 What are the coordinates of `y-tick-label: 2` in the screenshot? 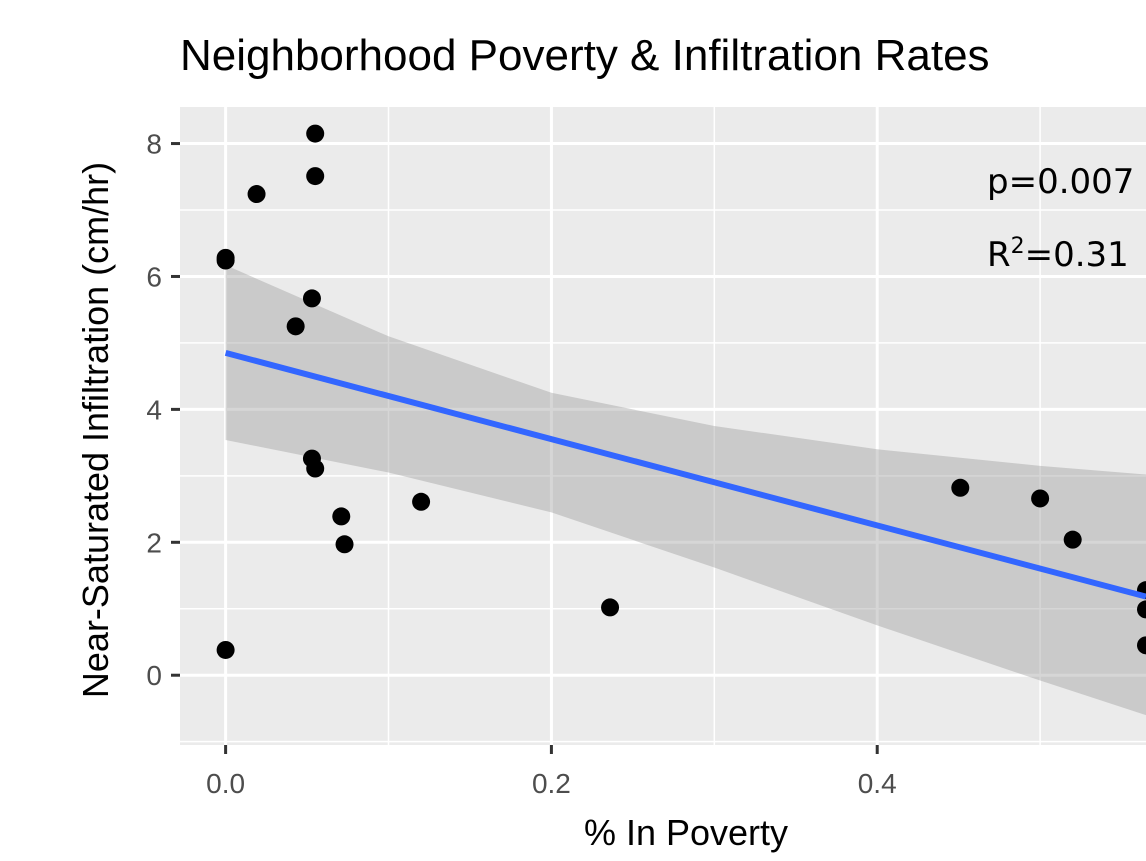 It's located at (154, 542).